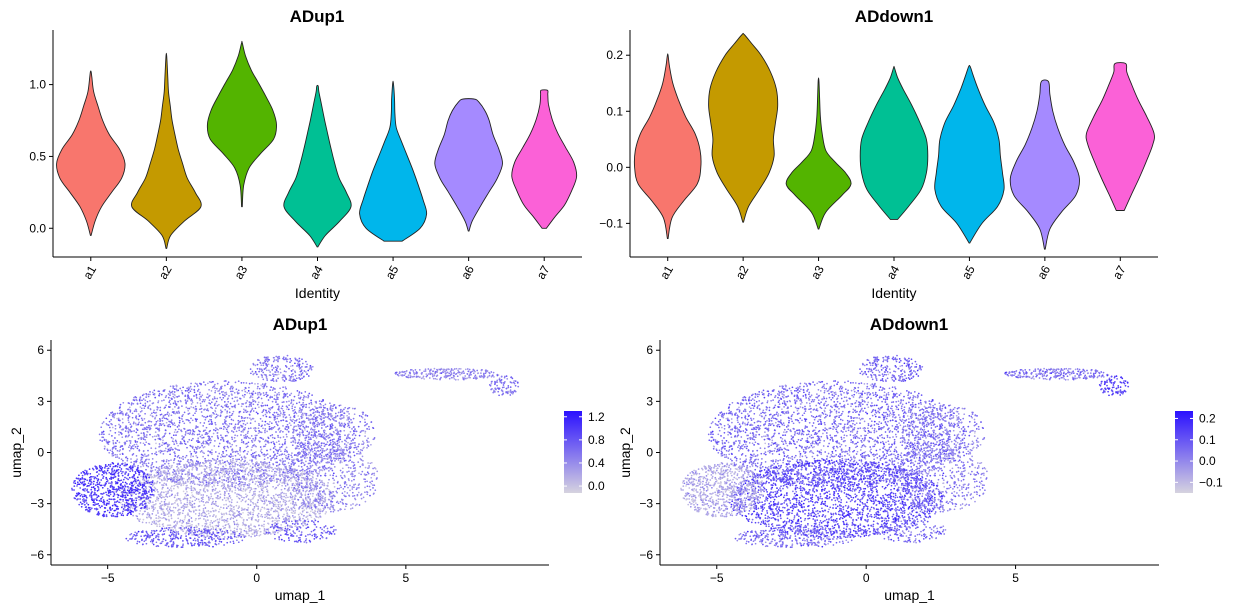 The image size is (1233, 612). I want to click on x-tick-label: a5, so click(968, 272).